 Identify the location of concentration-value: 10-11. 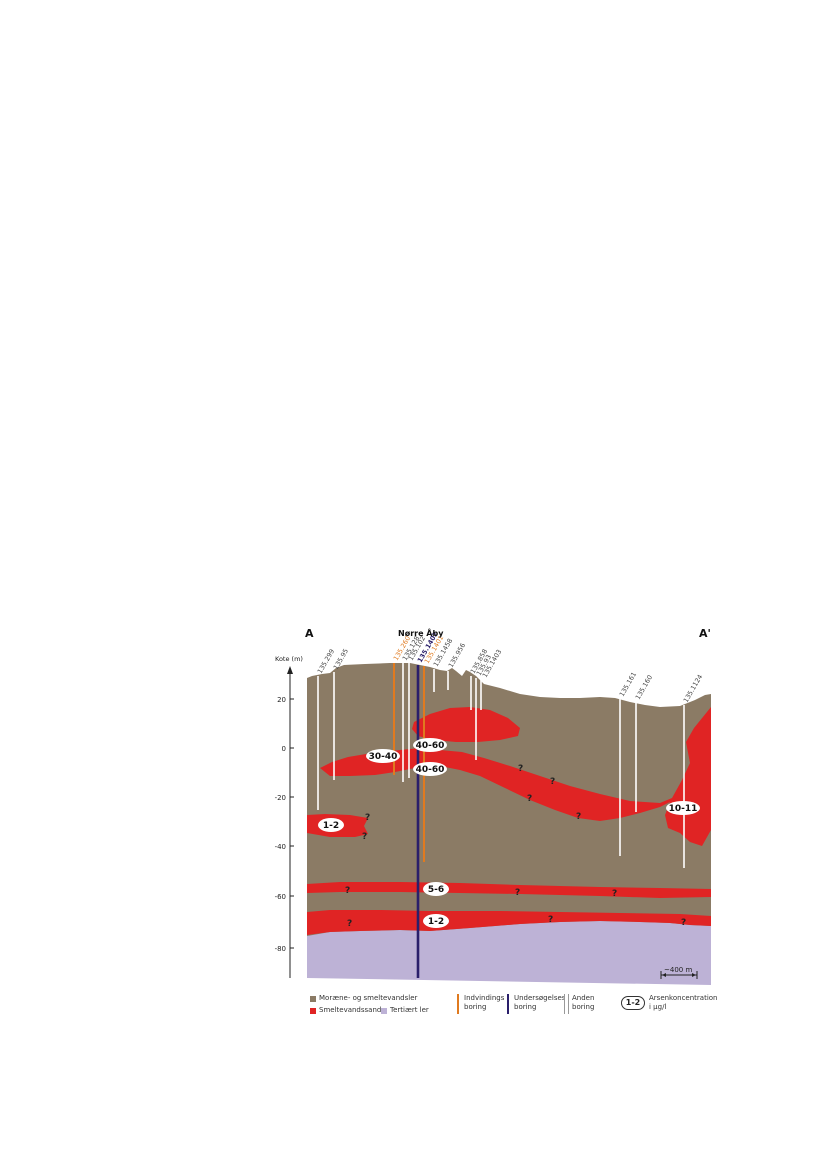
(683, 809).